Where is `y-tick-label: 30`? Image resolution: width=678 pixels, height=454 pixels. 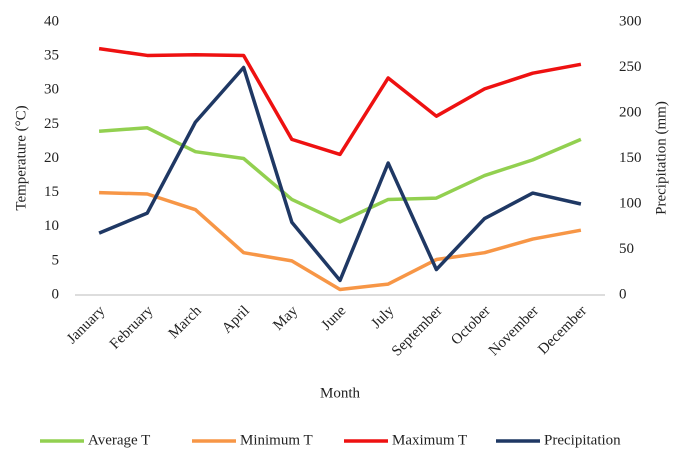 y-tick-label: 30 is located at coordinates (51, 90).